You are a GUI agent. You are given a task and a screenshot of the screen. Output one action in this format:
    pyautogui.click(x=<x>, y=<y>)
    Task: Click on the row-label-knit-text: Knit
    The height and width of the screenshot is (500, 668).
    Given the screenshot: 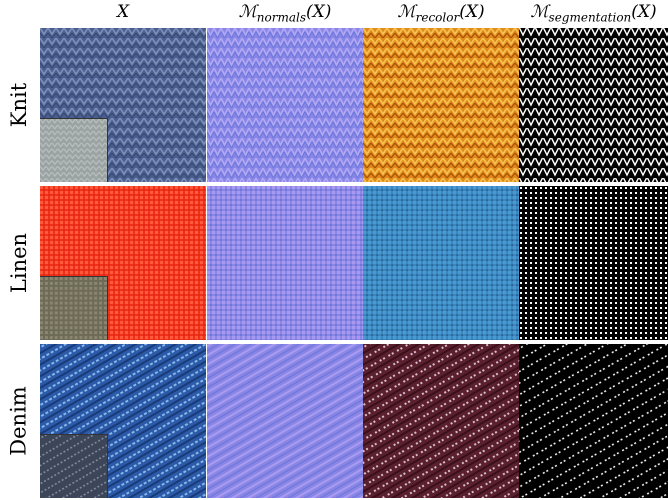 What is the action you would take?
    pyautogui.click(x=19, y=105)
    